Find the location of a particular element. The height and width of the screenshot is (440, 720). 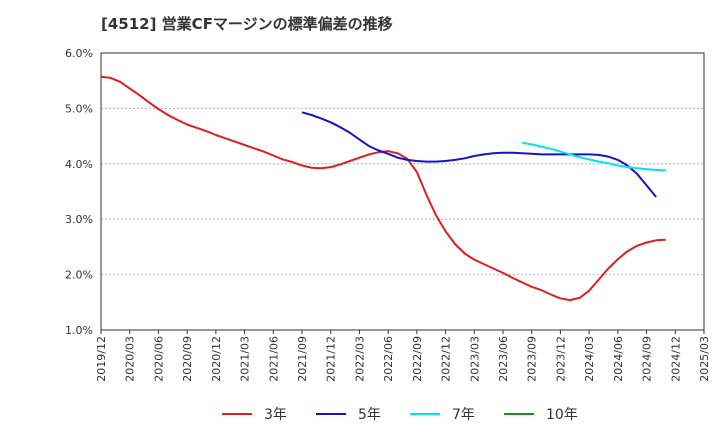

x-tick-label: 2021/12 is located at coordinates (331, 359).